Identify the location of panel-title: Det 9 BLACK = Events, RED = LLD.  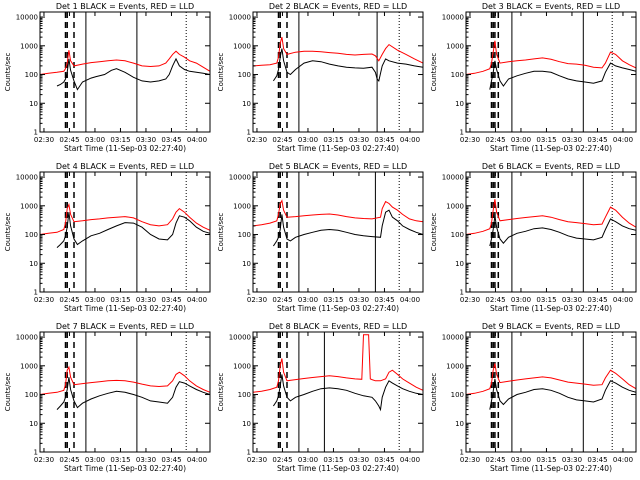
(551, 326).